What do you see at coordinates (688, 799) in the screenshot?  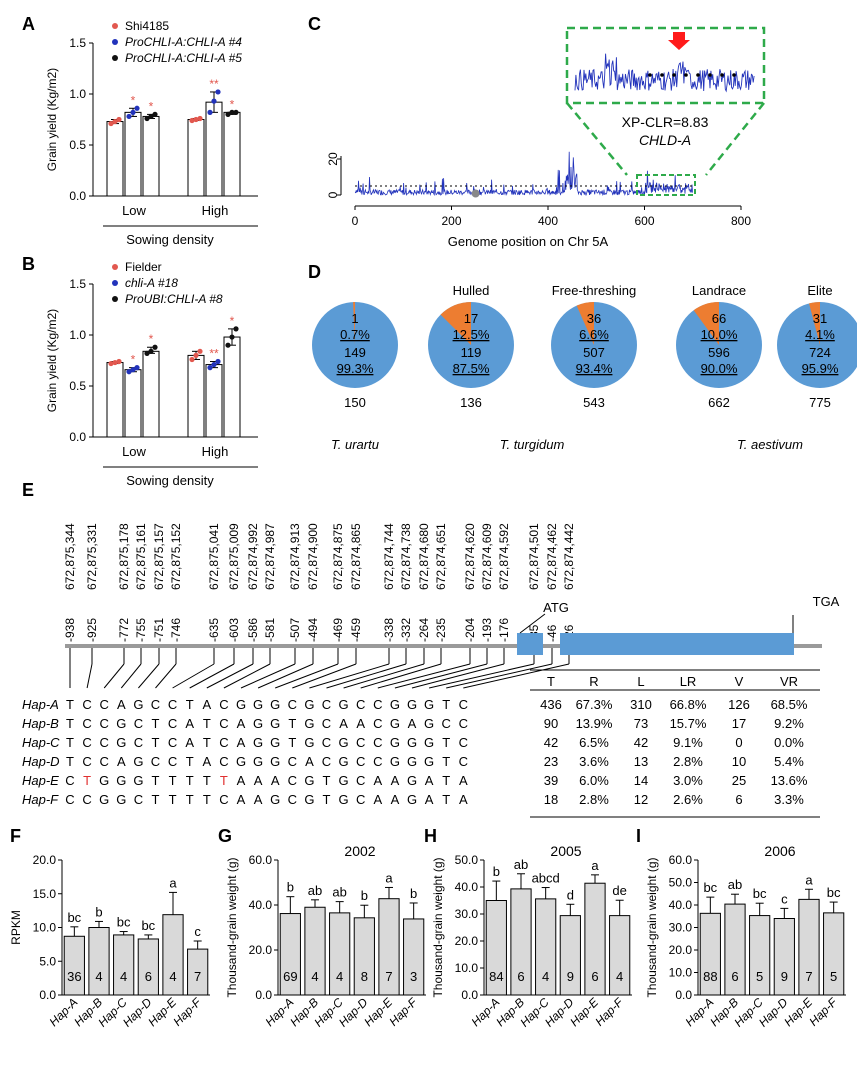 I see `table-cell: 2.6%` at bounding box center [688, 799].